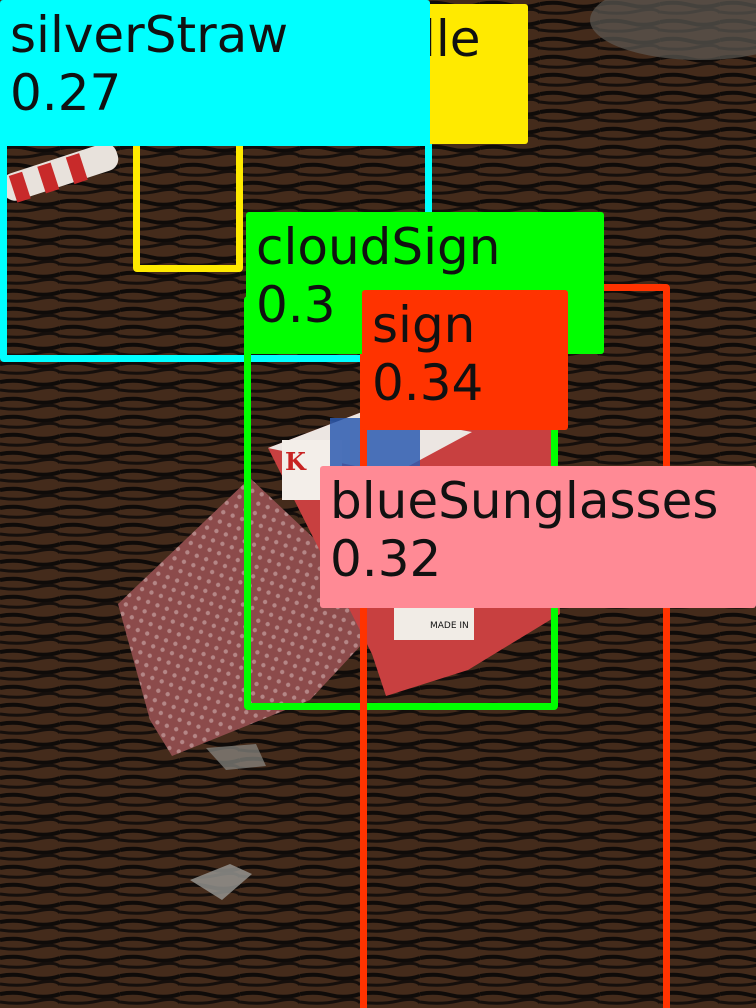 The image size is (756, 1008). Describe the element at coordinates (66, 93) in the screenshot. I see `label-silverStraw-score: 0.27` at that location.